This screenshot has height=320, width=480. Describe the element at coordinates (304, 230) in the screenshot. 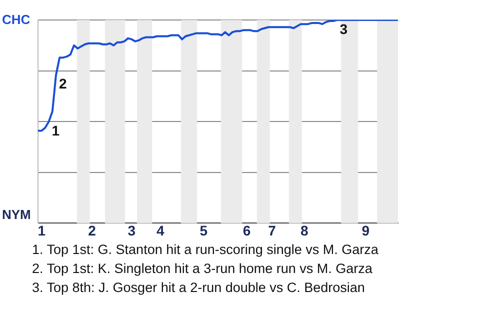

I see `x-tick-label: 8` at that location.